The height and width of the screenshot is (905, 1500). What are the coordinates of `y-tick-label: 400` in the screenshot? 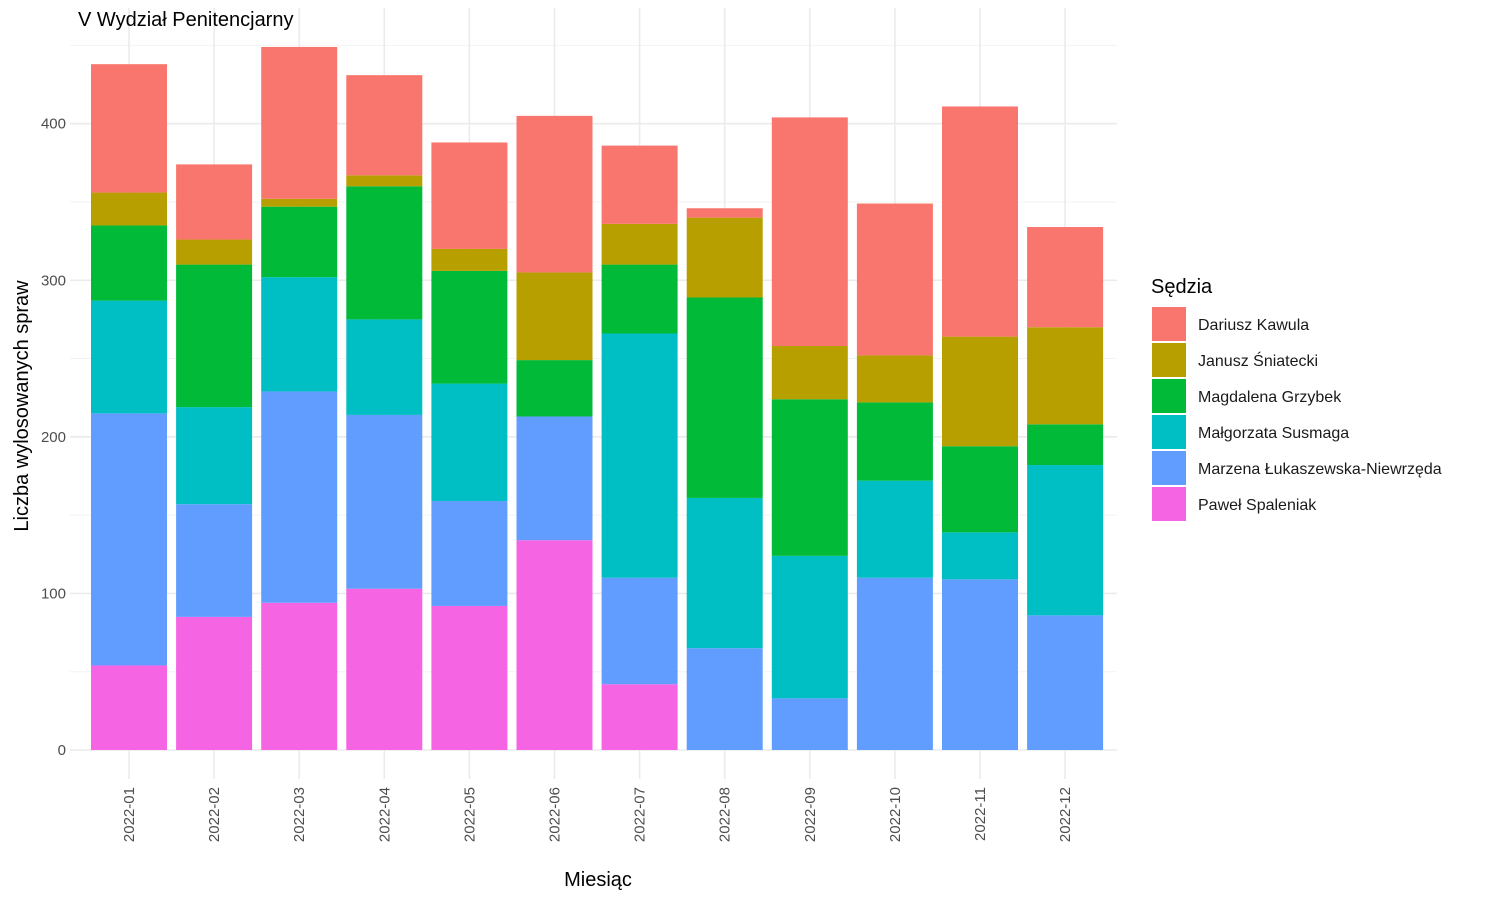 It's located at (53, 124).